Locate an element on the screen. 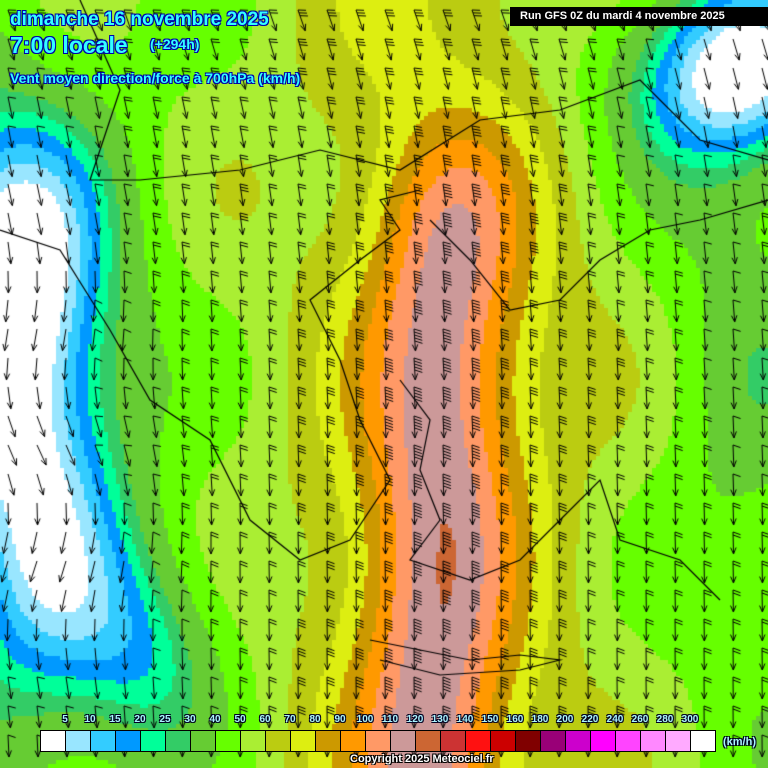 Image resolution: width=768 pixels, height=768 pixels. legend-label: 150 is located at coordinates (490, 719).